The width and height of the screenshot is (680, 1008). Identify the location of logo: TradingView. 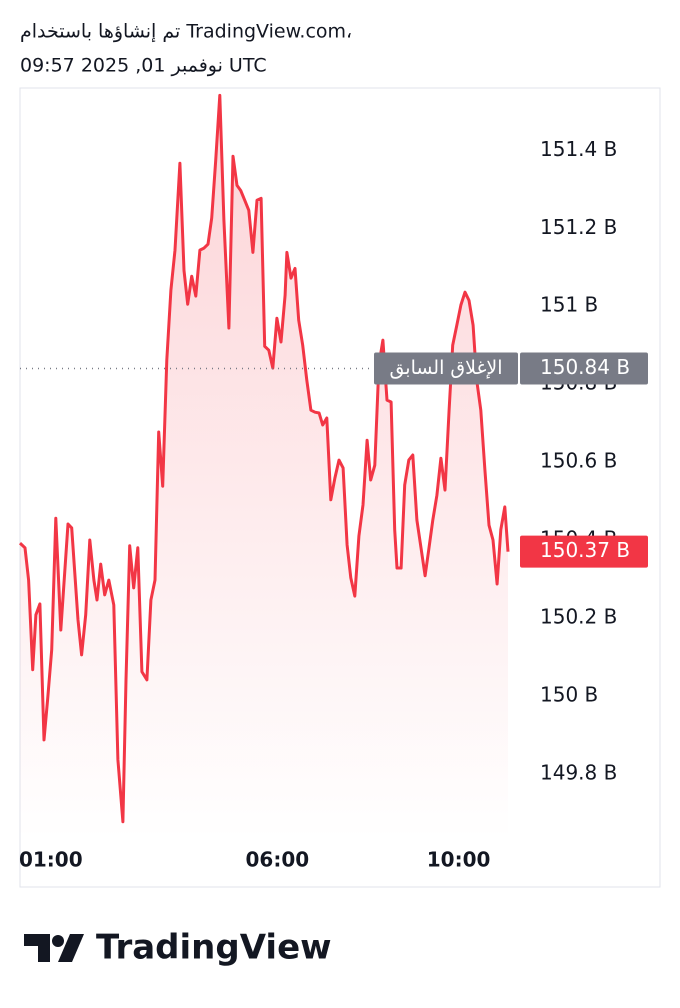
(178, 948).